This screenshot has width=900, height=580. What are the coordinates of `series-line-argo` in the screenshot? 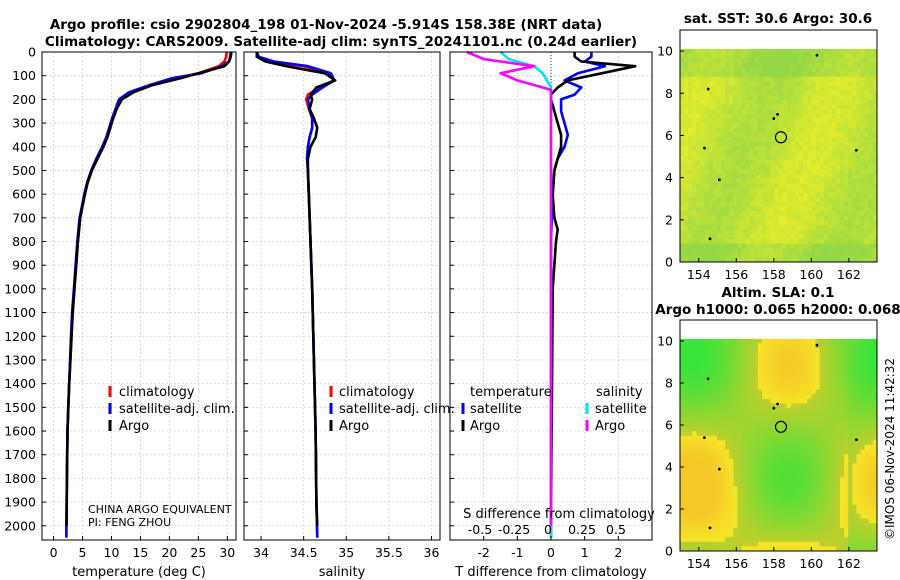 It's located at (296, 289).